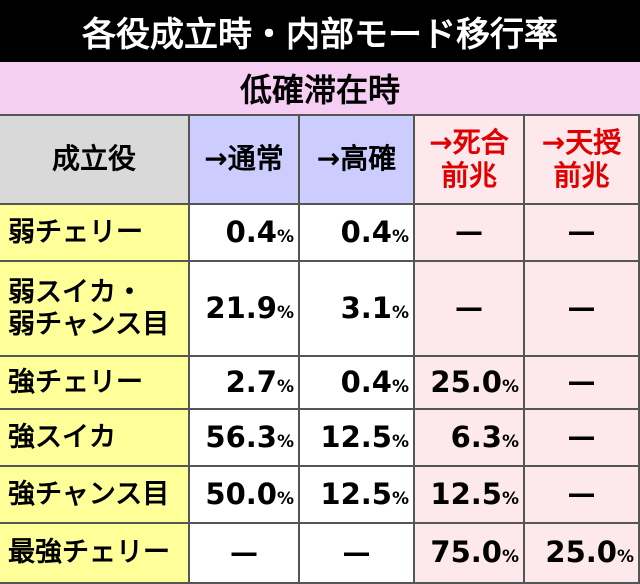  I want to click on header-line: →高確, so click(356, 159).